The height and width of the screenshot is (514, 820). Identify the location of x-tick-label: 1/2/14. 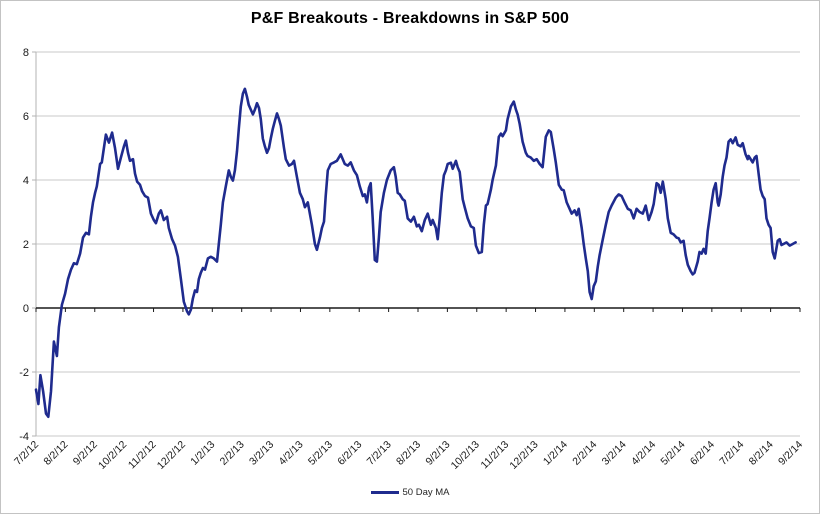
(555, 453).